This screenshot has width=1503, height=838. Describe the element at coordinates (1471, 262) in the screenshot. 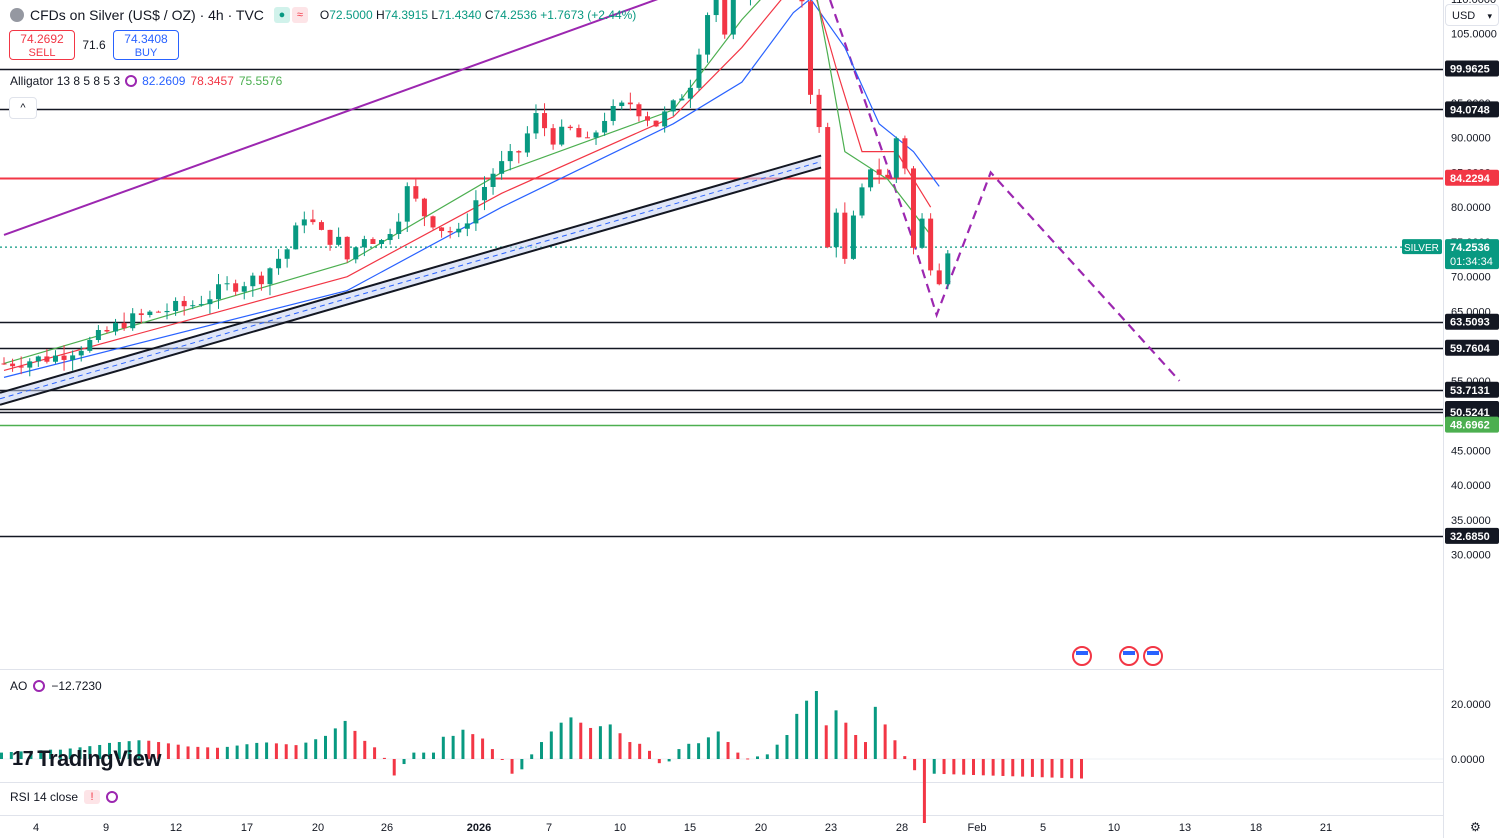

I see `price-tag-countdown: 01:34:34` at that location.